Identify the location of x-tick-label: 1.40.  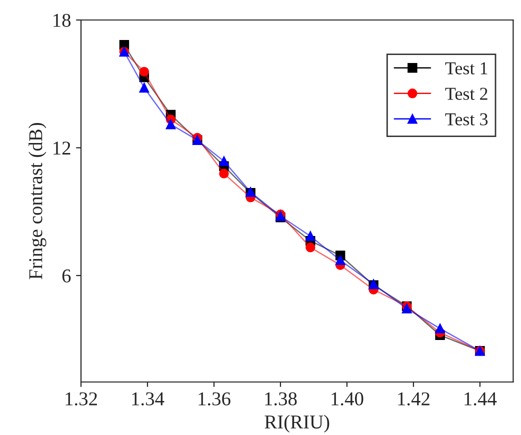
(348, 399).